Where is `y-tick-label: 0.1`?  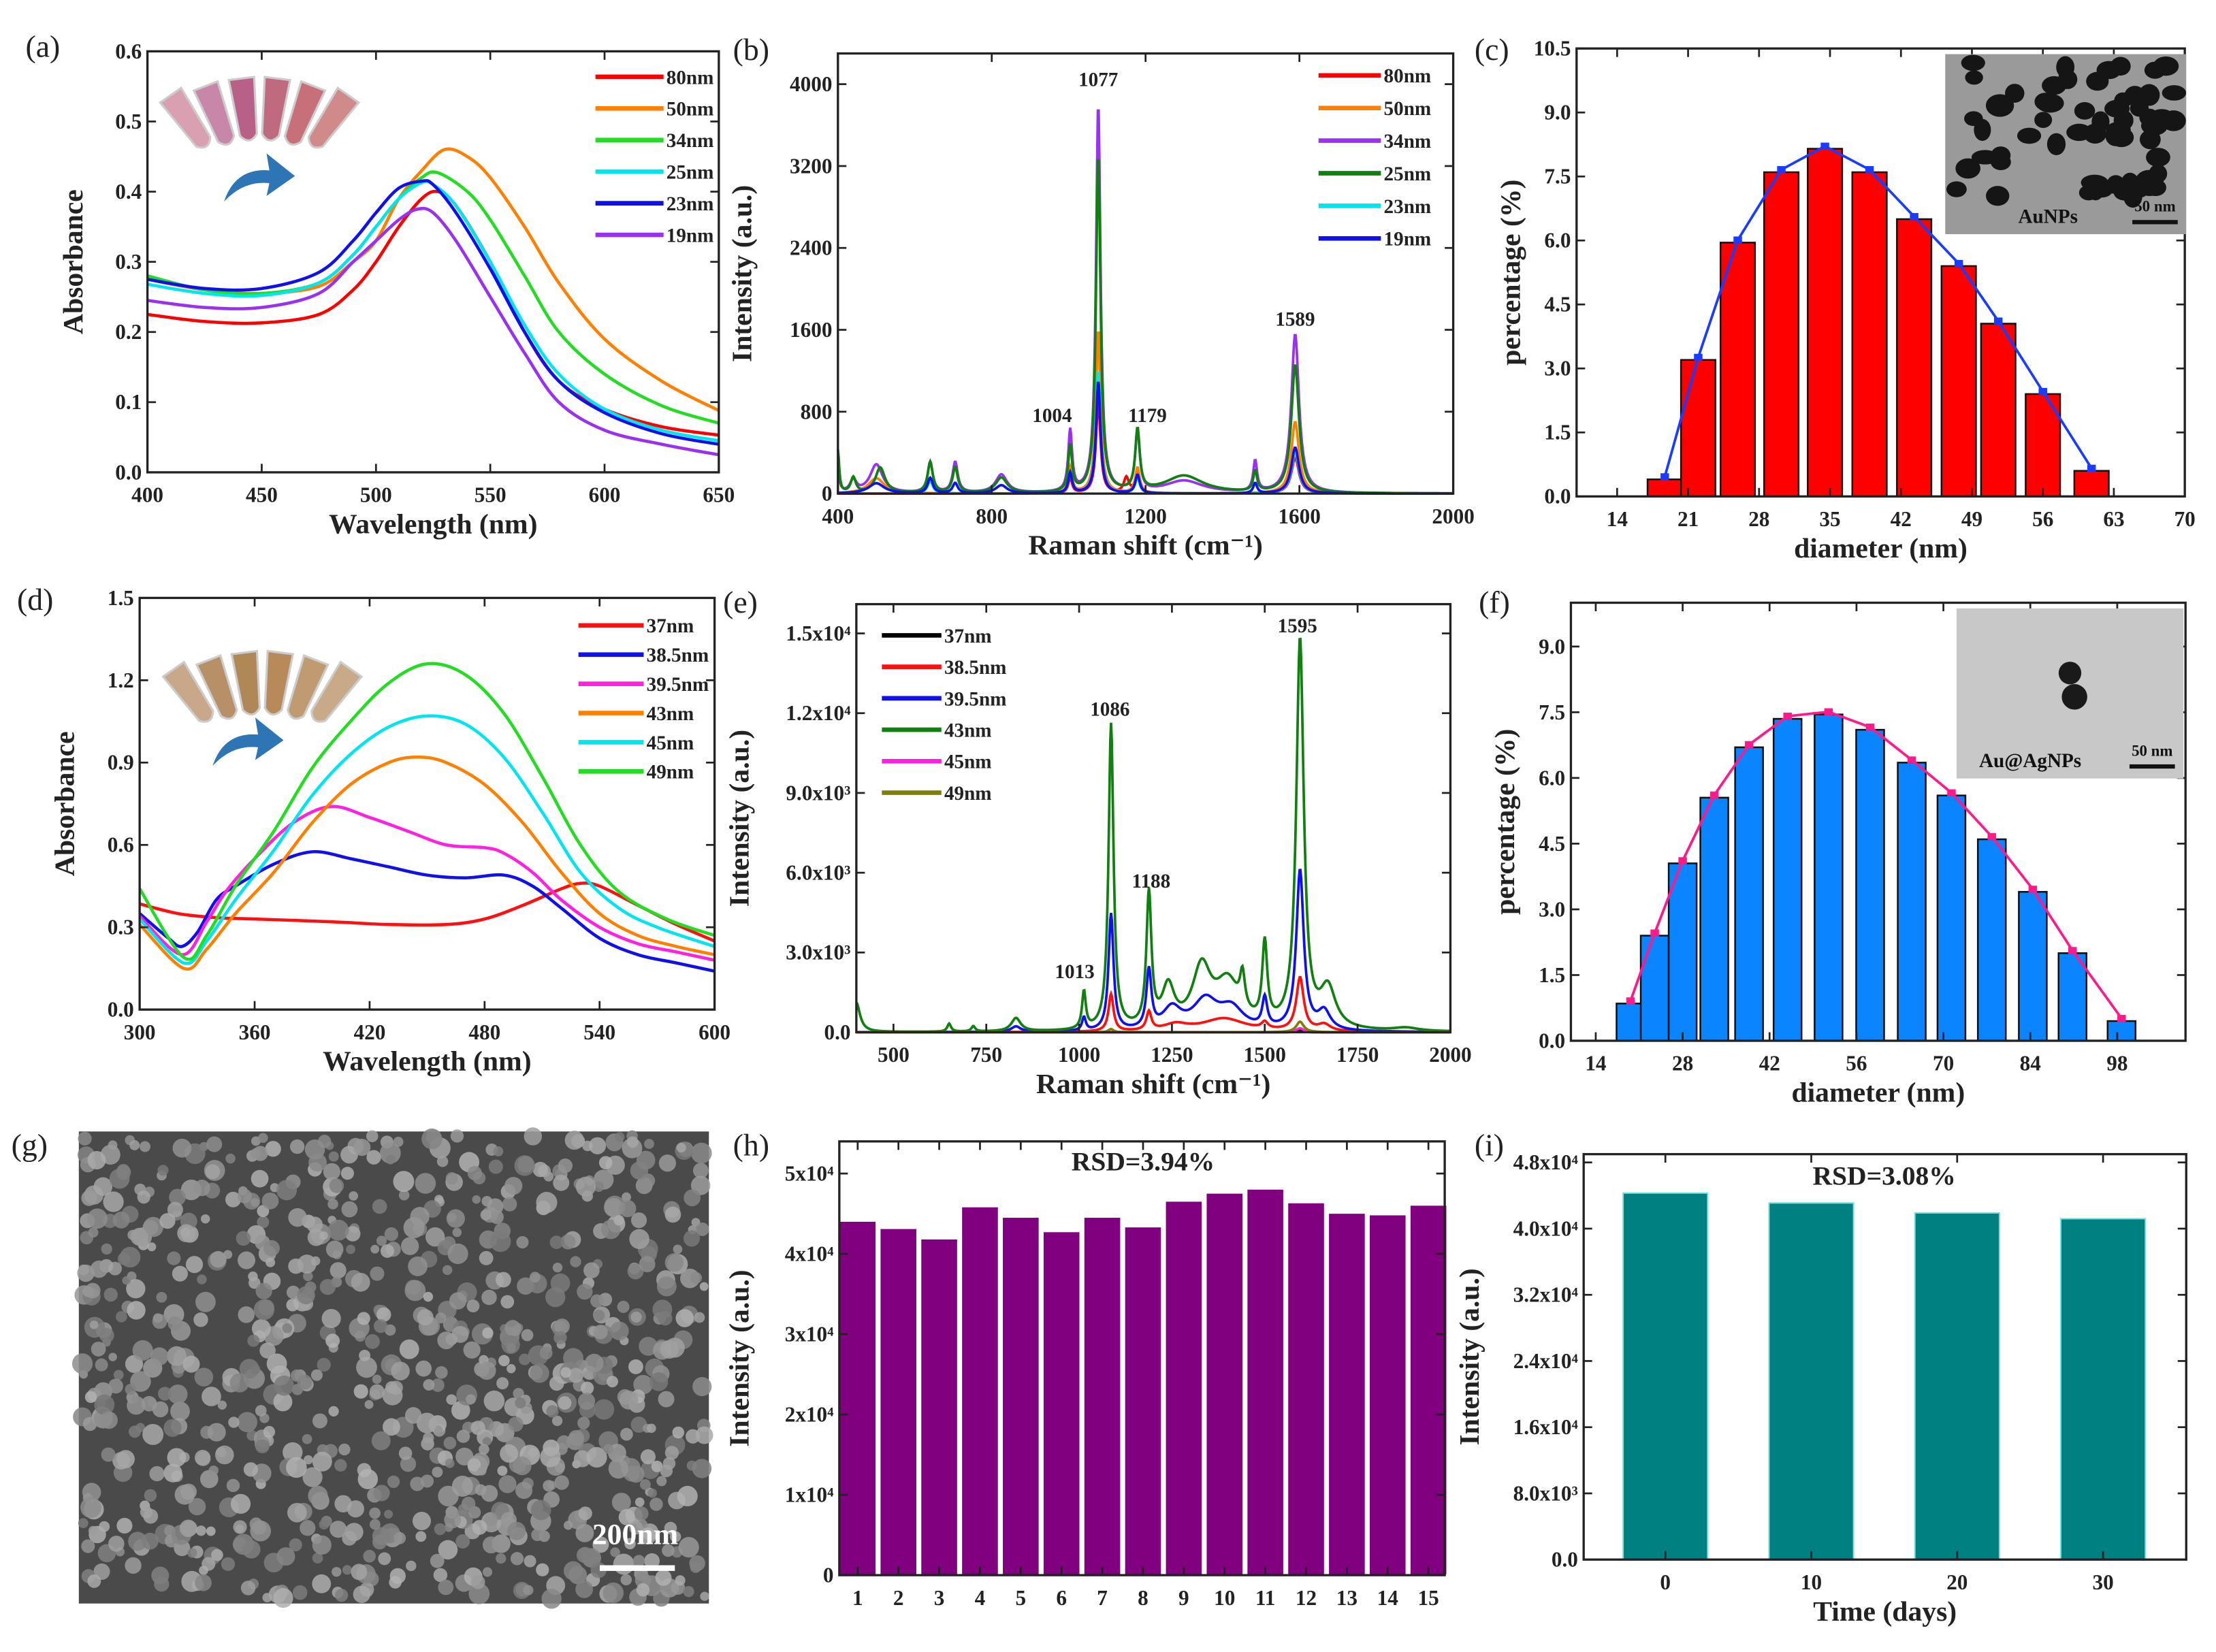
y-tick-label: 0.1 is located at coordinates (128, 402).